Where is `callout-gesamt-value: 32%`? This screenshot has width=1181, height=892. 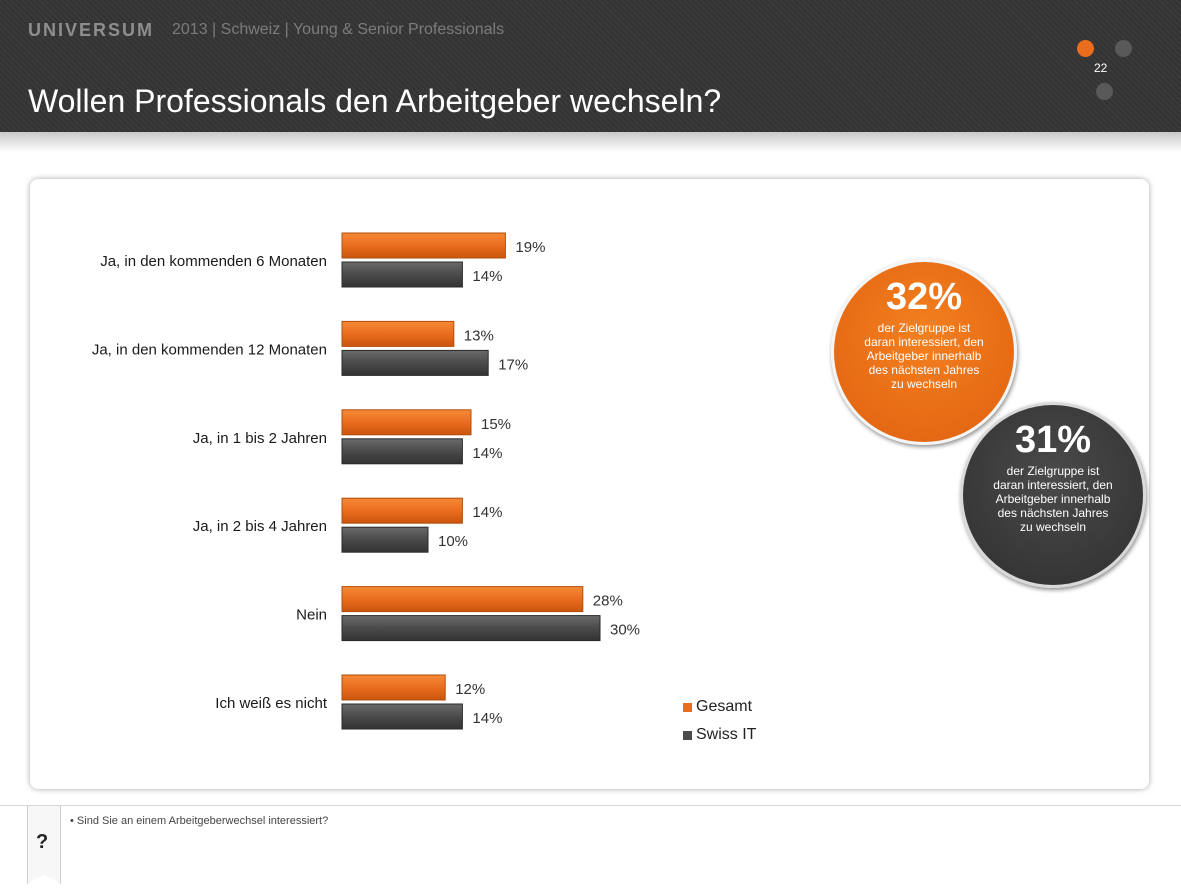 callout-gesamt-value: 32% is located at coordinates (924, 297).